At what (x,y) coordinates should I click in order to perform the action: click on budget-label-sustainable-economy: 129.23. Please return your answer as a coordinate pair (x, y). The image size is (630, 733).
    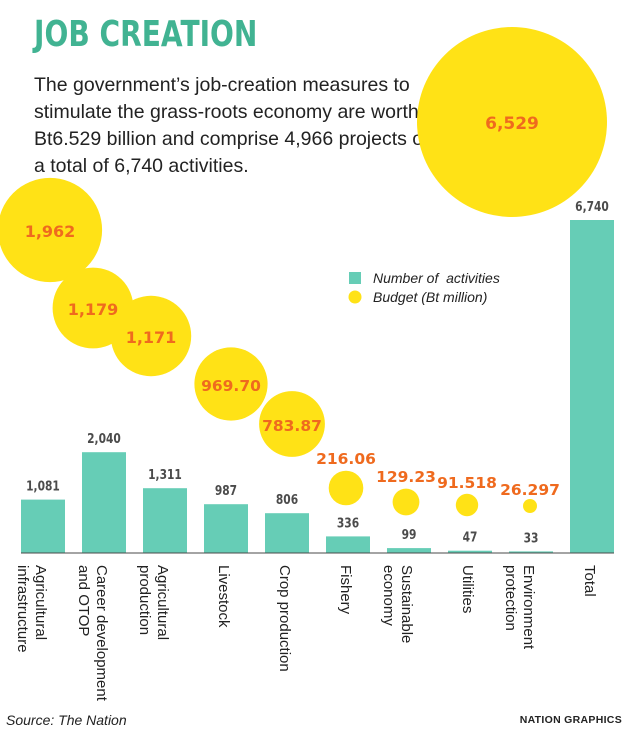
    Looking at the image, I should click on (406, 477).